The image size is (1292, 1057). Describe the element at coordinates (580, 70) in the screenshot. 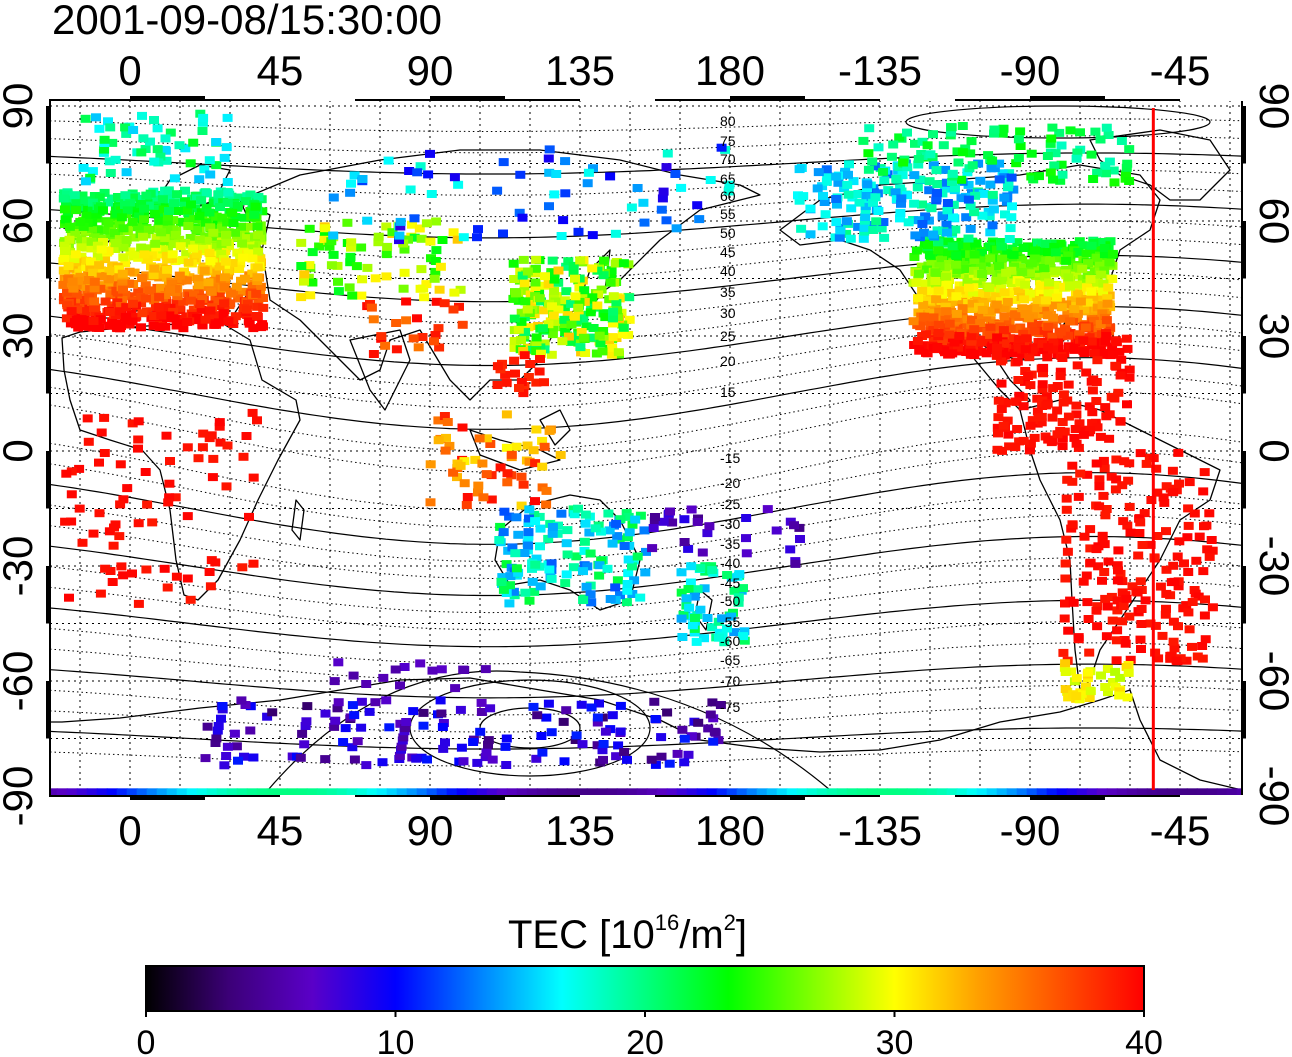

I see `top-lon-tick-label: 135` at that location.